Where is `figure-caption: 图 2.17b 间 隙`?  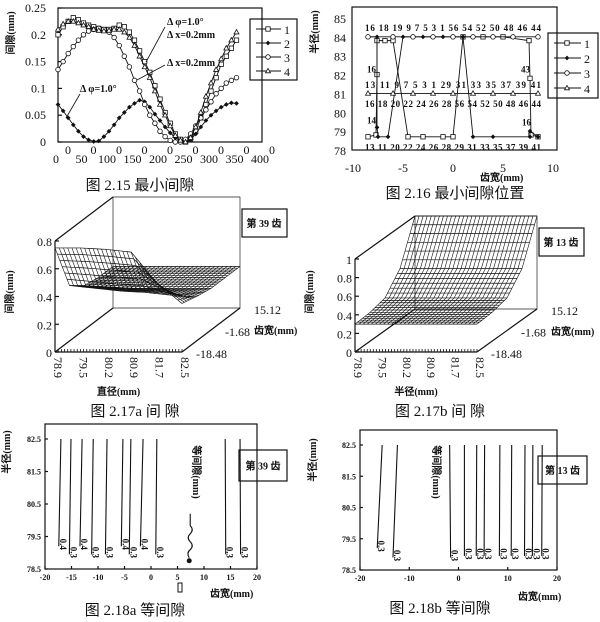
figure-caption: 图 2.17b 间 隙 is located at coordinates (440, 411).